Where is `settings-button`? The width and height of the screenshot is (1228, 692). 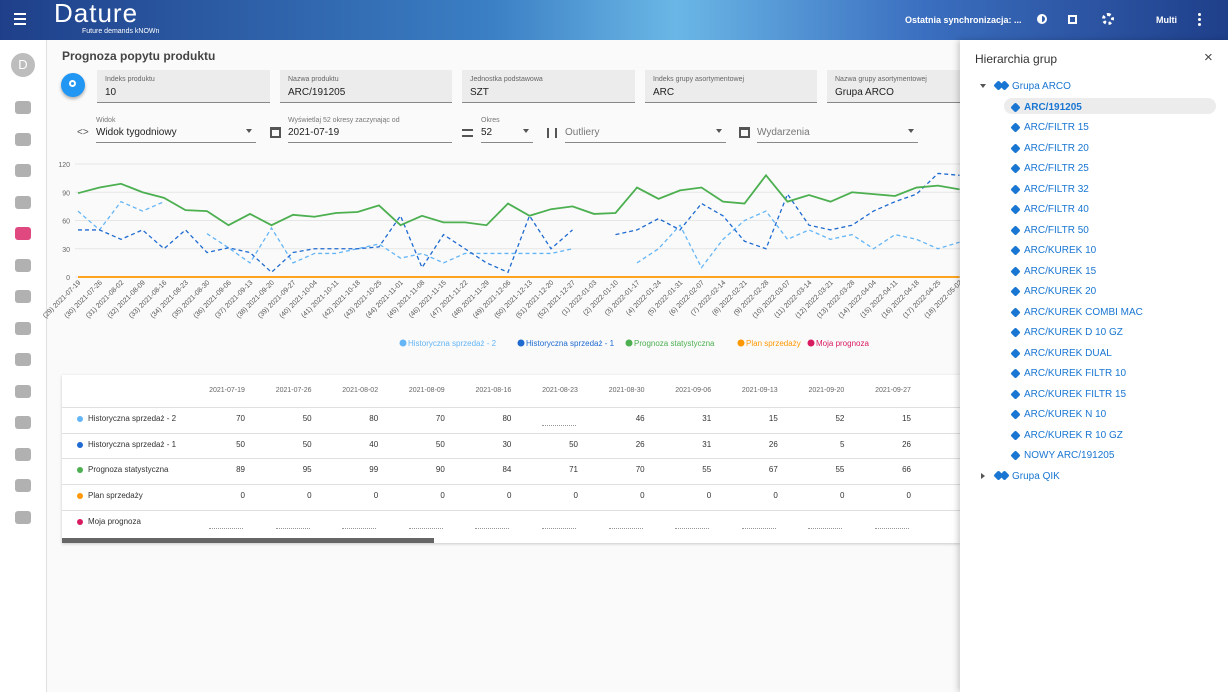
settings-button is located at coordinates (1108, 19).